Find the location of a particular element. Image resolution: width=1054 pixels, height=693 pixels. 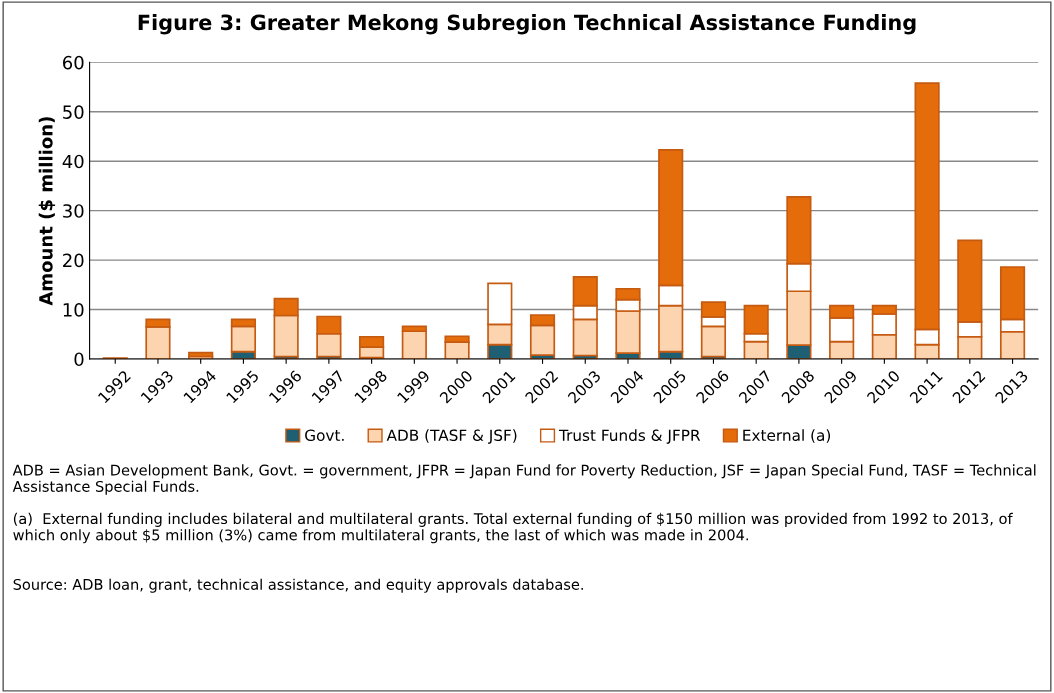

y-tick-label: 10 is located at coordinates (73, 310).